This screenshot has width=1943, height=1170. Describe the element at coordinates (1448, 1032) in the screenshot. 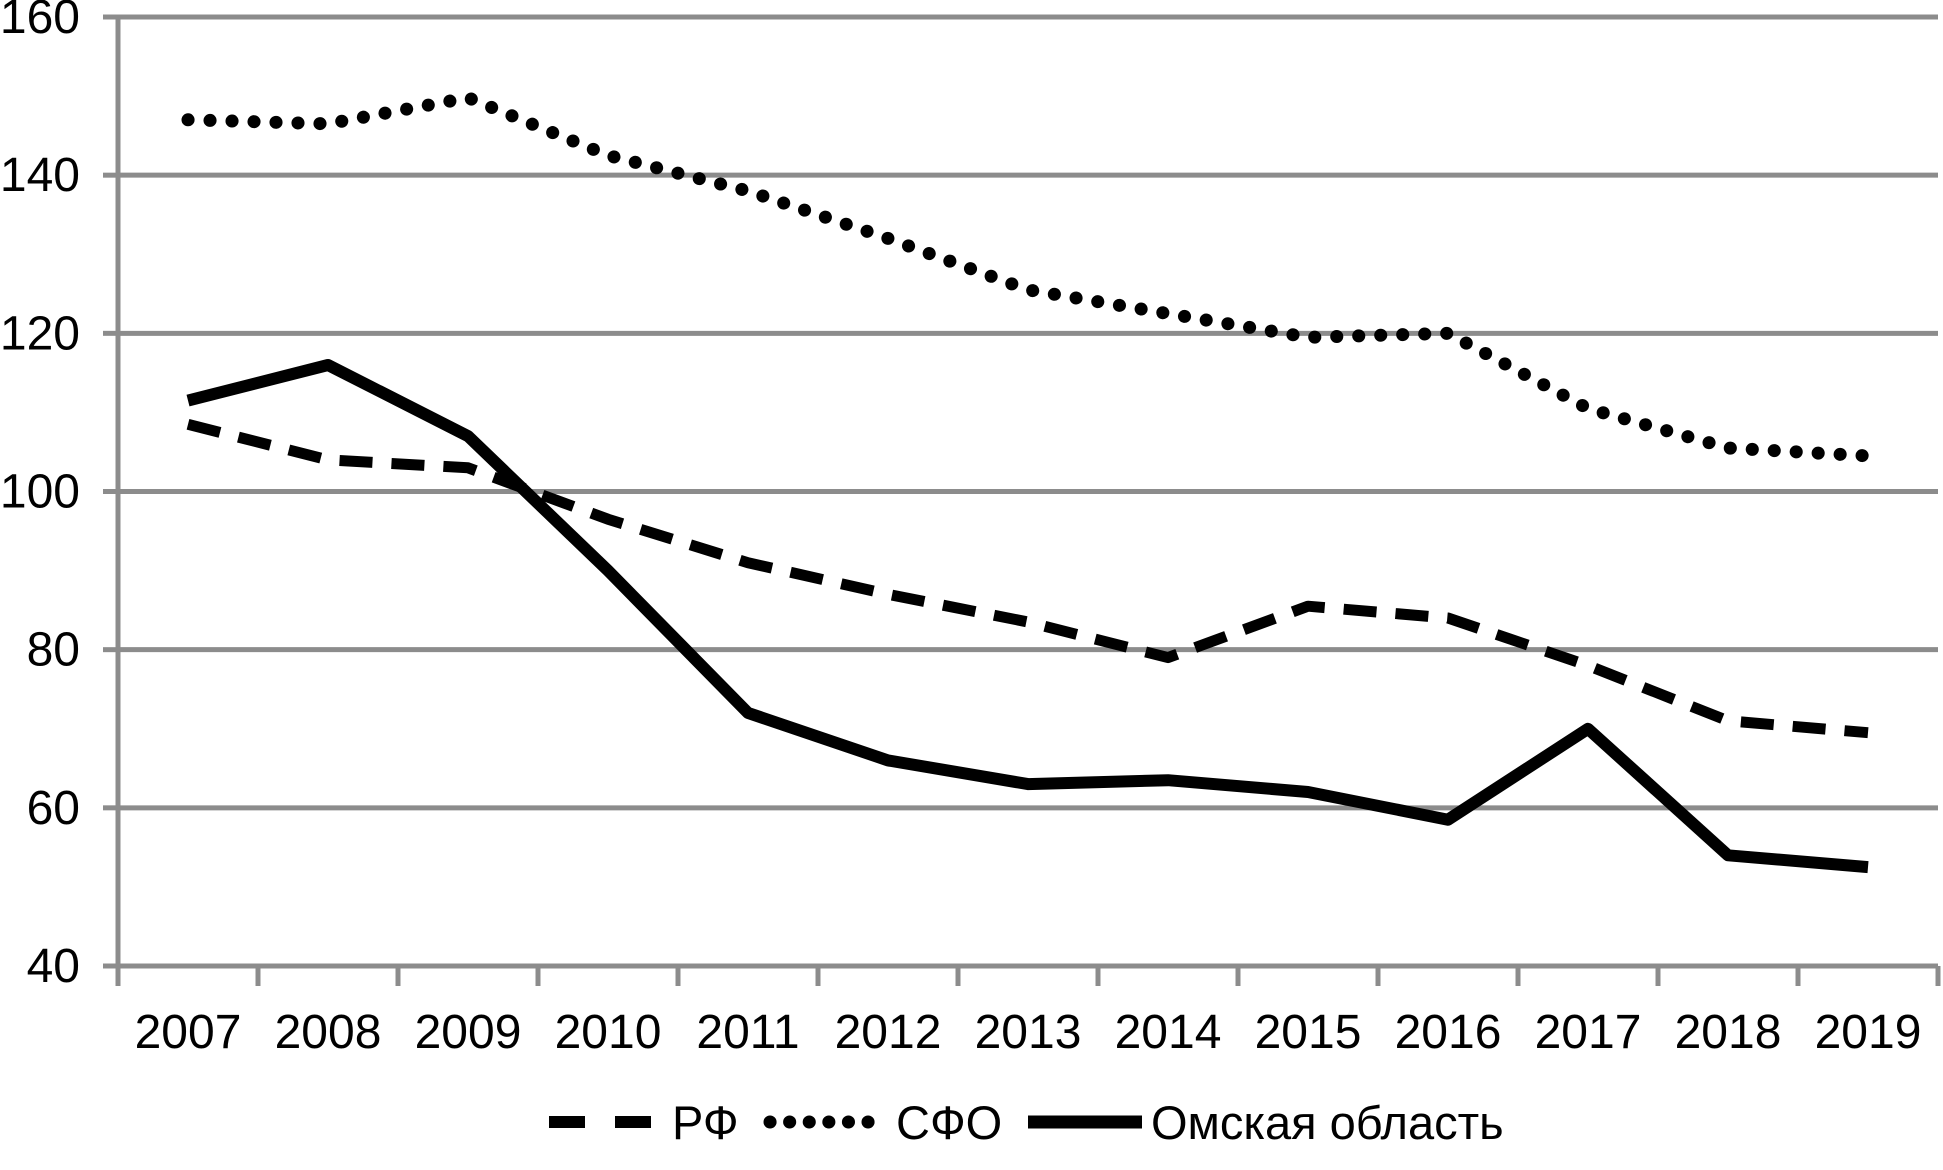

I see `x-axis-label: 2016` at that location.